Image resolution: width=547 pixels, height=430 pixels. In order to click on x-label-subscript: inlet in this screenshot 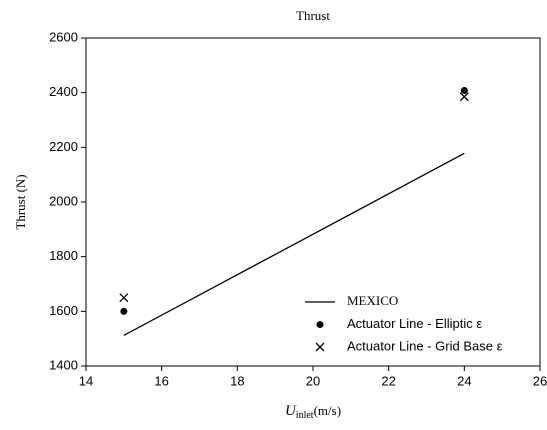, I will do `click(305, 415)`.